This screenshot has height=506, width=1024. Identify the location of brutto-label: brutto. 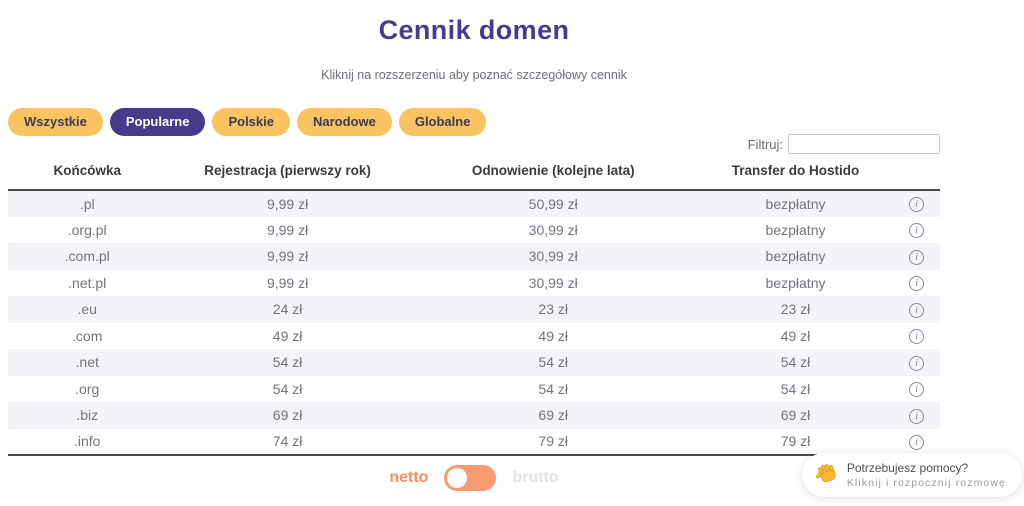
(535, 477).